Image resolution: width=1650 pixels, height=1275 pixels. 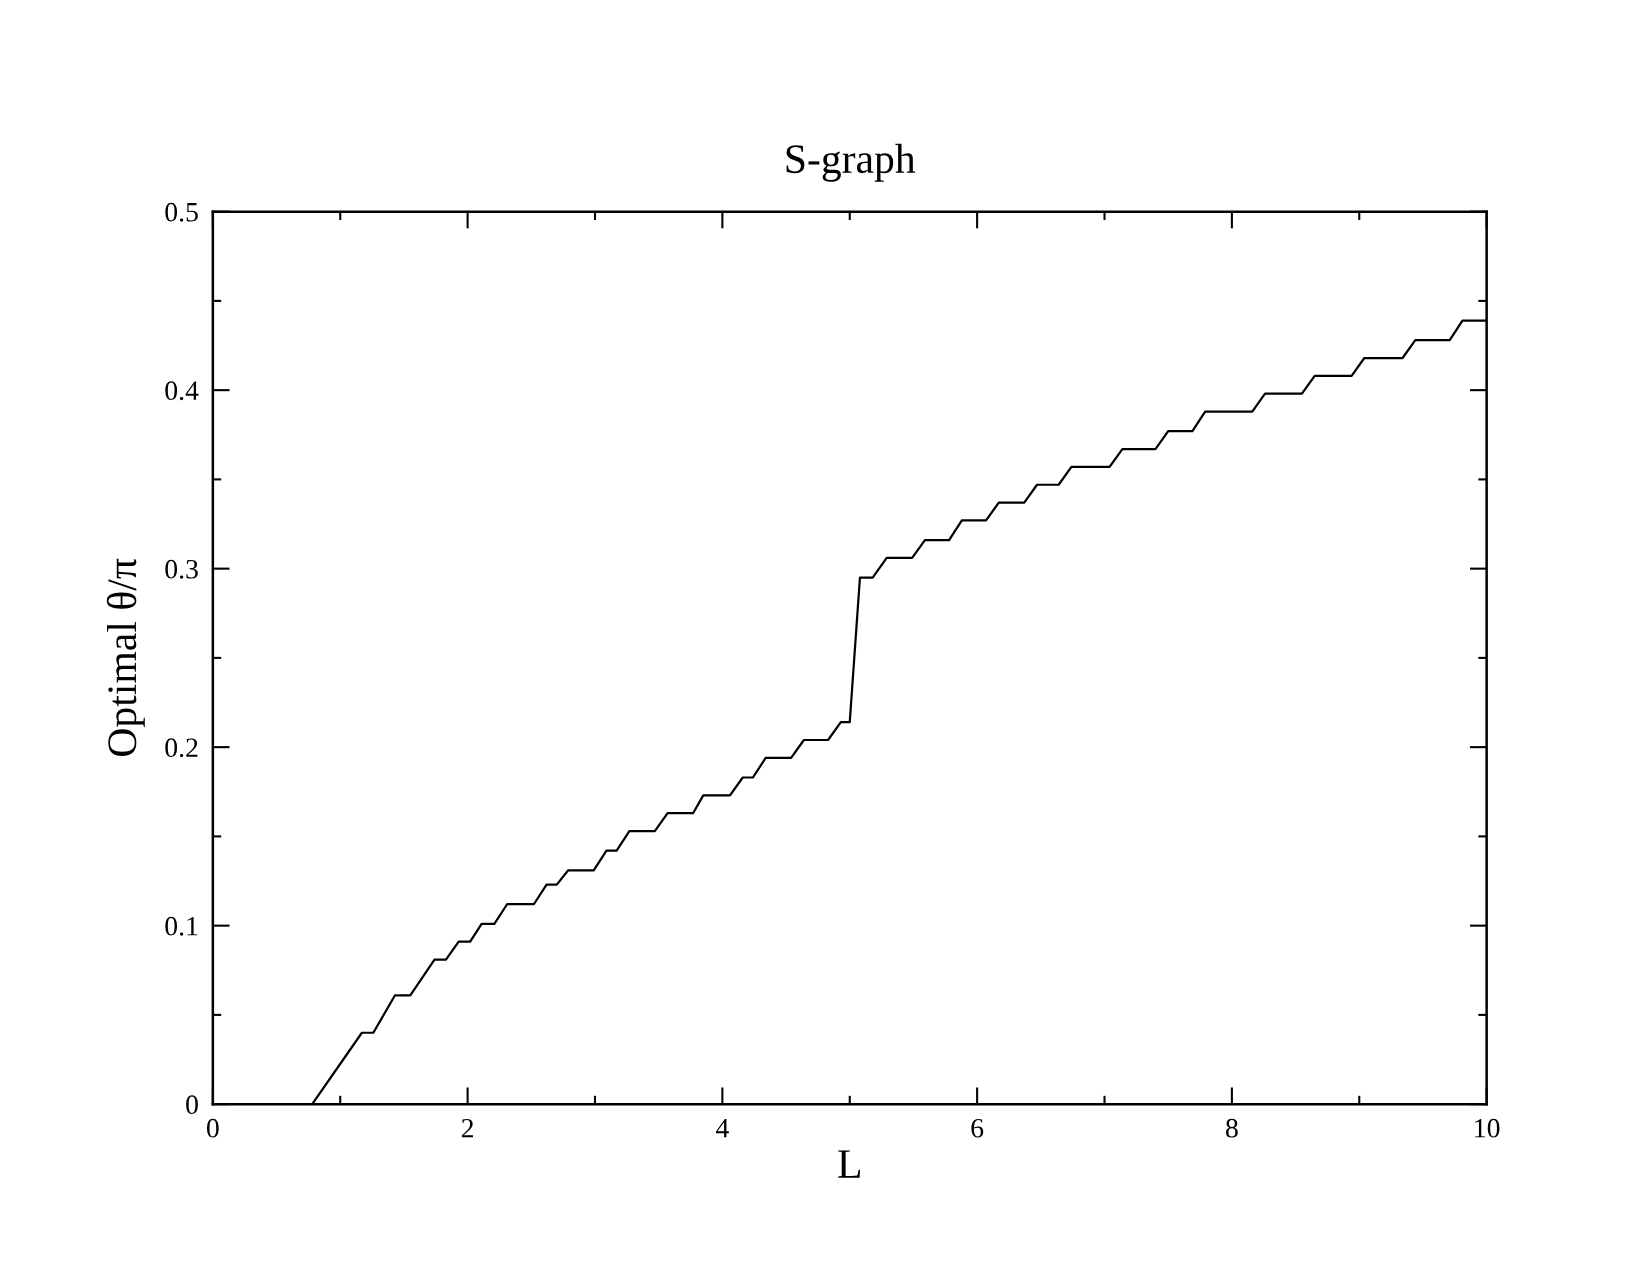 What do you see at coordinates (1487, 1128) in the screenshot?
I see `x-tick-label: 10` at bounding box center [1487, 1128].